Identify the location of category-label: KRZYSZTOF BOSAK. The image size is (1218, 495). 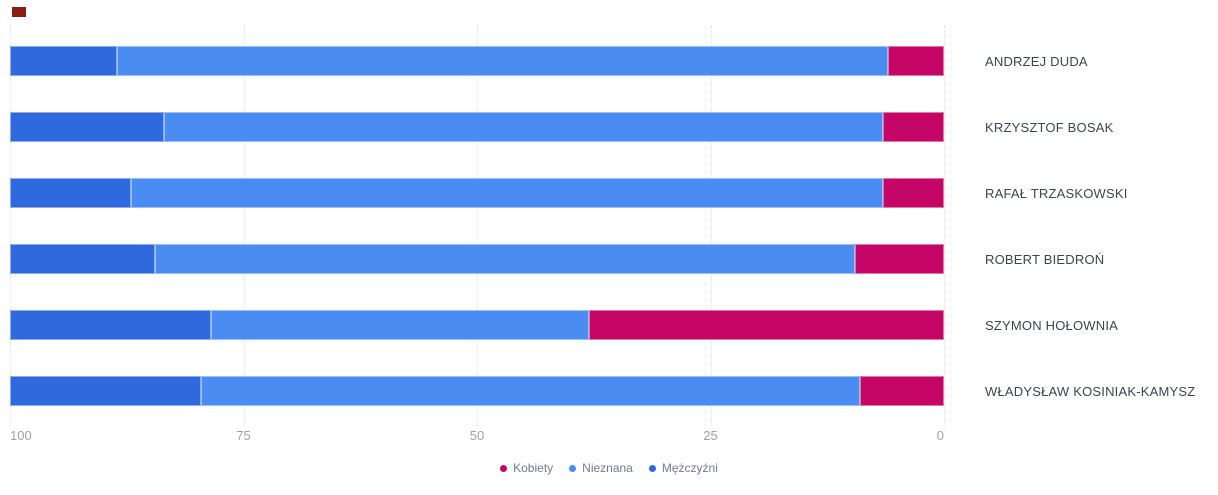
(1049, 127).